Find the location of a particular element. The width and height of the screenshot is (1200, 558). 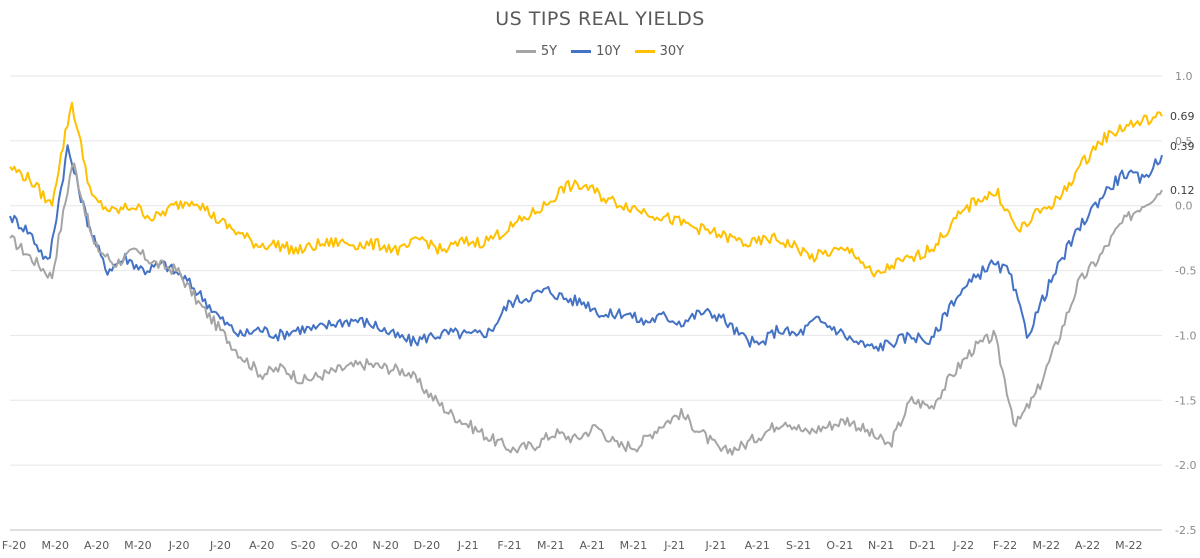

legend-label-5y: 5Y is located at coordinates (549, 51).